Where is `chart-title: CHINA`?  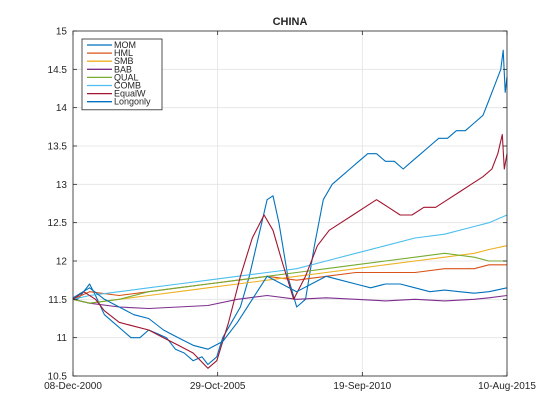
chart-title: CHINA is located at coordinates (290, 22).